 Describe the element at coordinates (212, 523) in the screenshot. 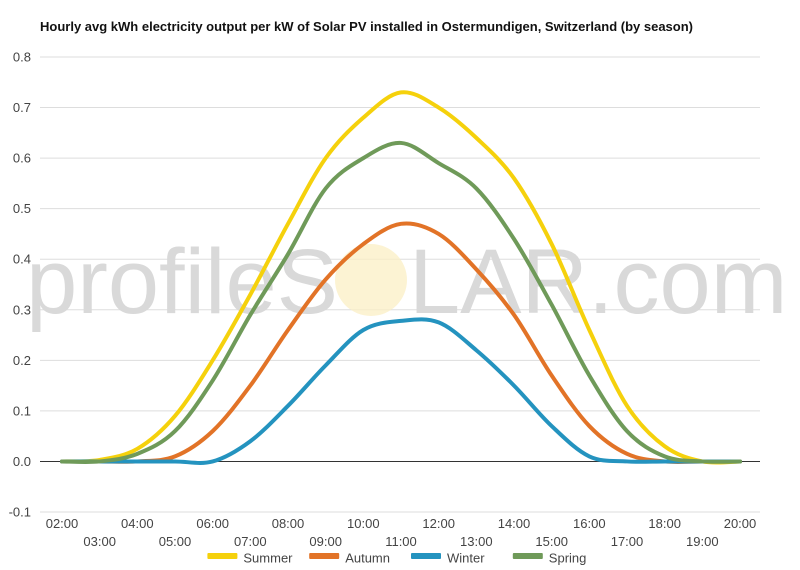

I see `x-tick-label: 06:00` at that location.